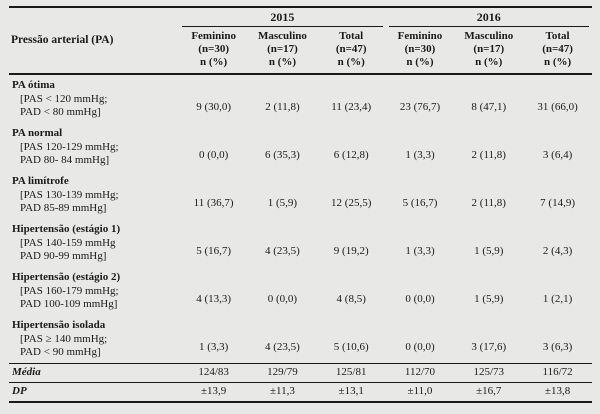 This screenshot has height=414, width=600. Describe the element at coordinates (64, 99) in the screenshot. I see `row-label-line: [PAS < 120 mmHg;` at that location.